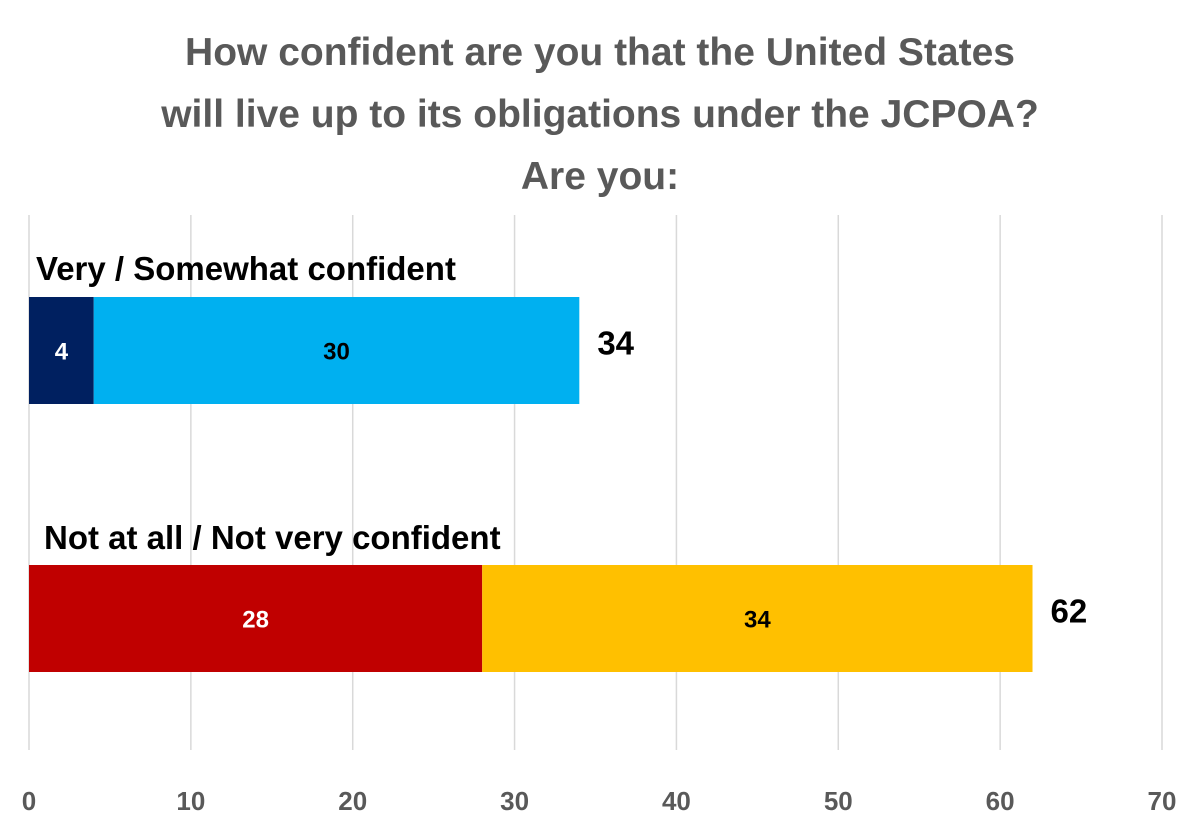 This screenshot has height=830, width=1200. I want to click on x-tick-label-60: 60, so click(1000, 801).